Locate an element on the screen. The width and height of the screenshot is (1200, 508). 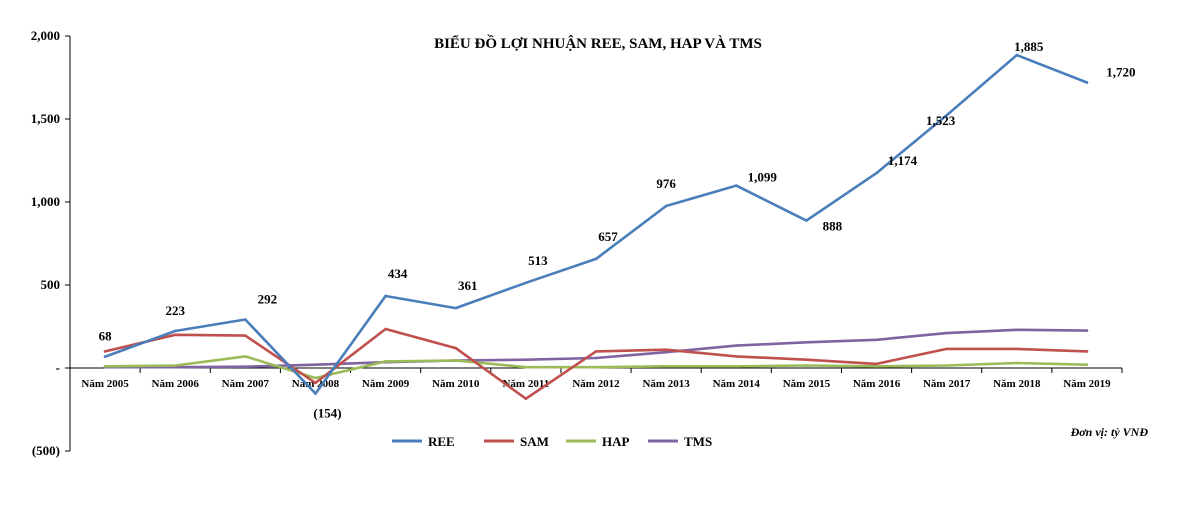
x-tick-label: Năm 2018 is located at coordinates (1017, 384).